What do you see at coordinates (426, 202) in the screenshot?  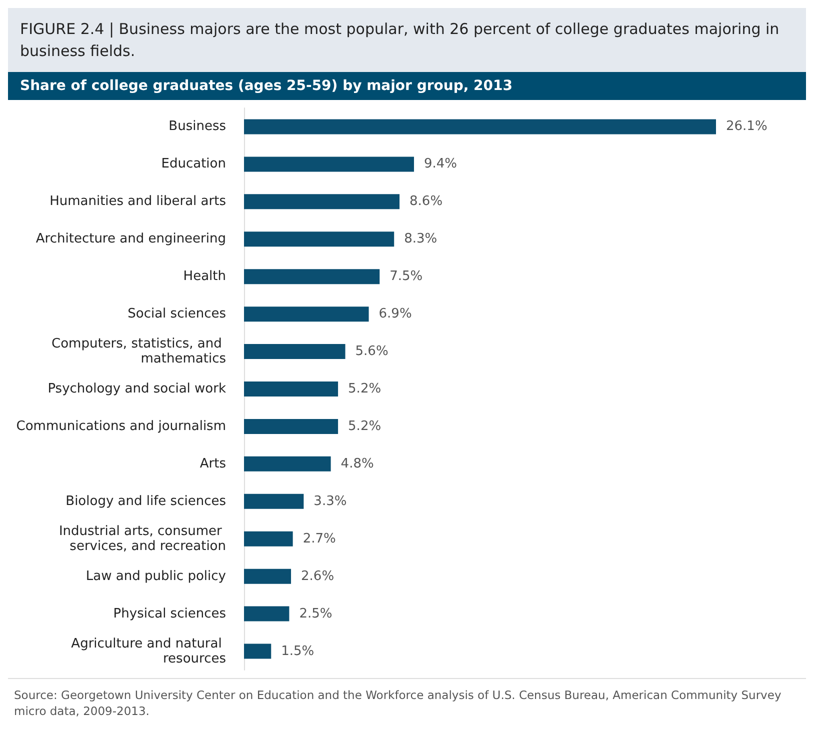 I see `data-label: 8.6%` at bounding box center [426, 202].